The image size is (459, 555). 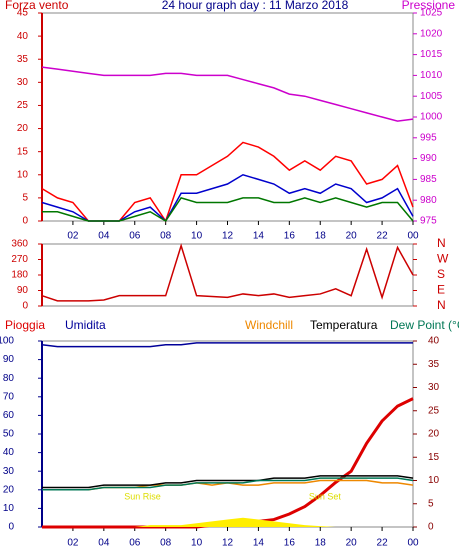 What do you see at coordinates (269, 325) in the screenshot?
I see `legend-label: Windchill` at bounding box center [269, 325].